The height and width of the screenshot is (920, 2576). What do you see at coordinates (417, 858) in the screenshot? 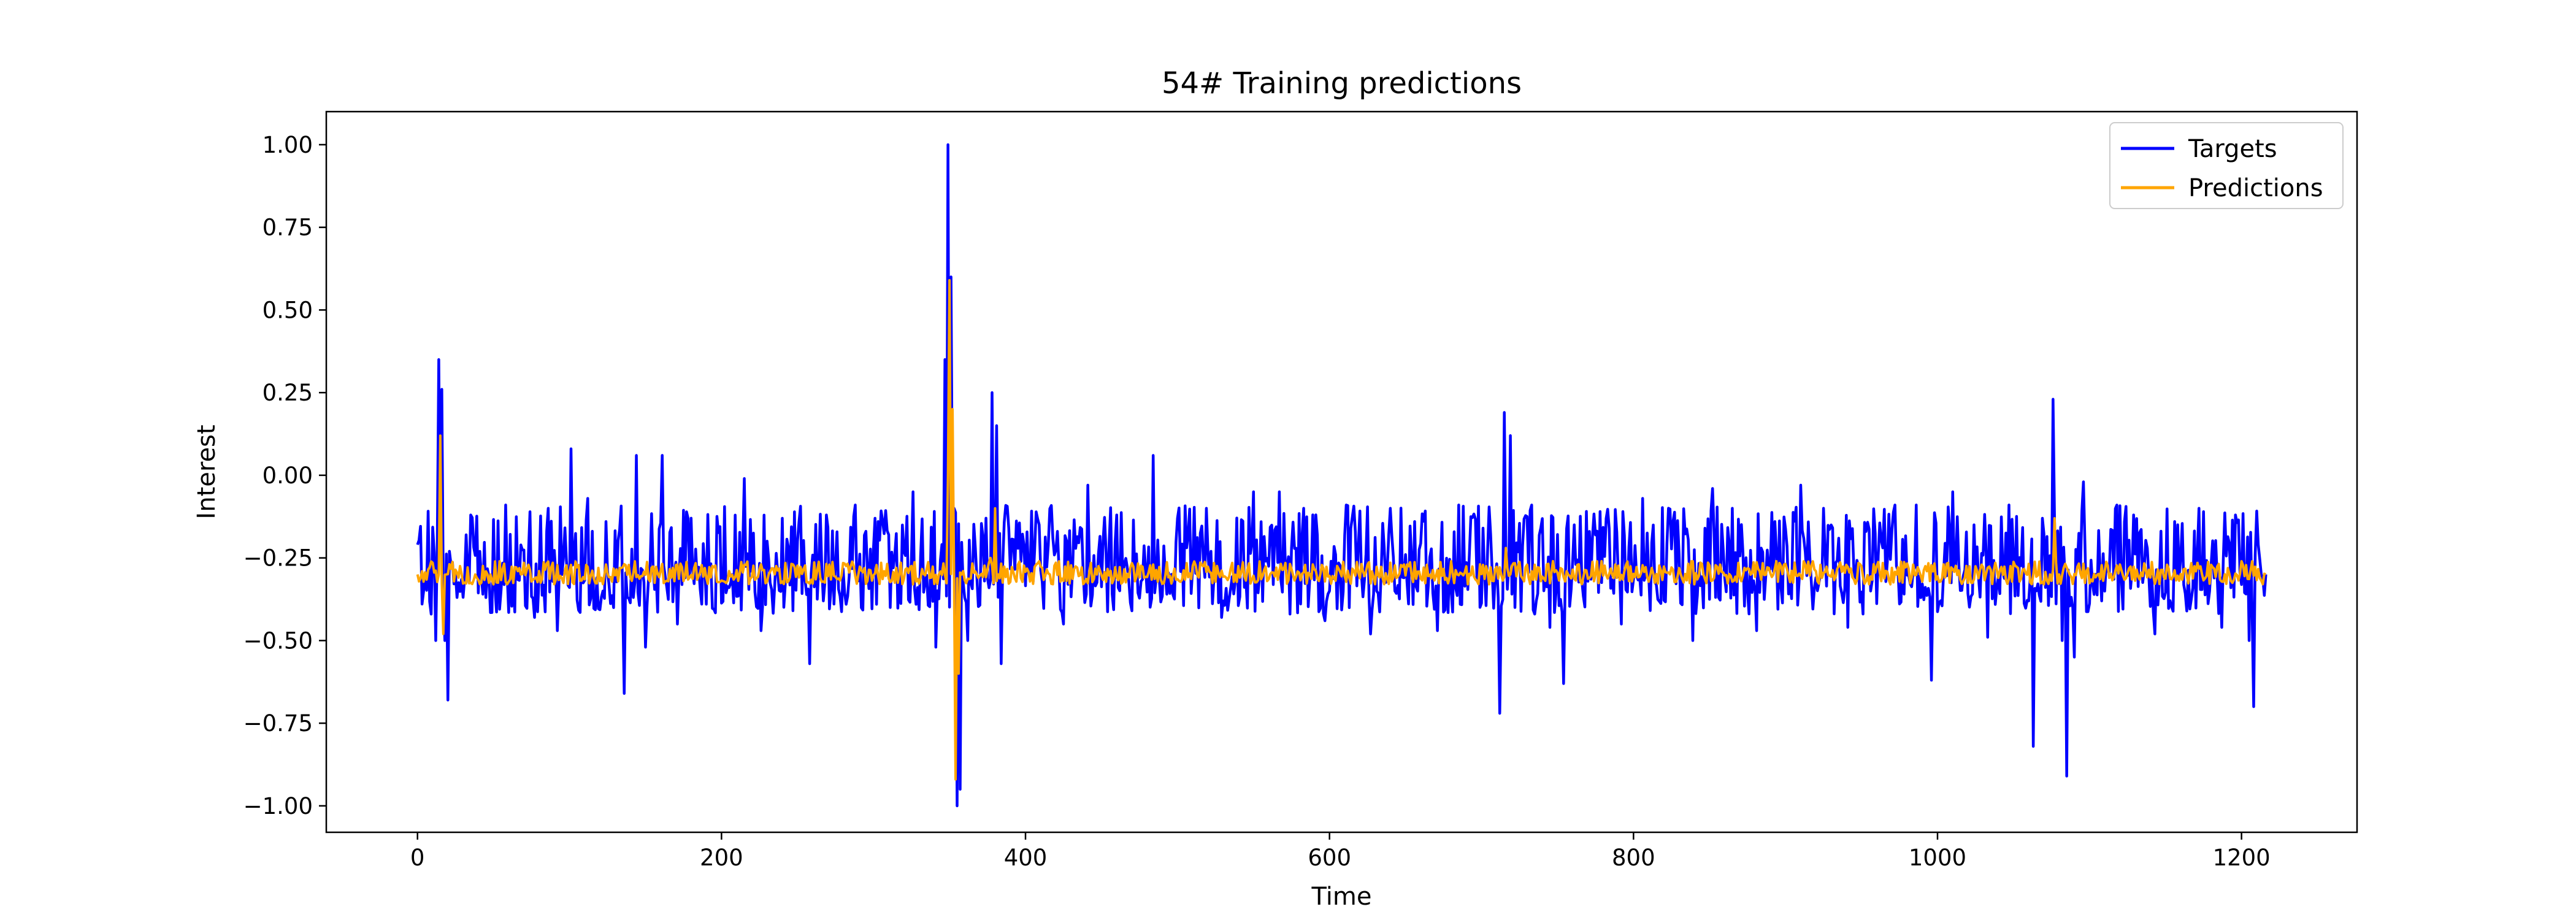
I see `x-tick-label: 0` at bounding box center [417, 858].